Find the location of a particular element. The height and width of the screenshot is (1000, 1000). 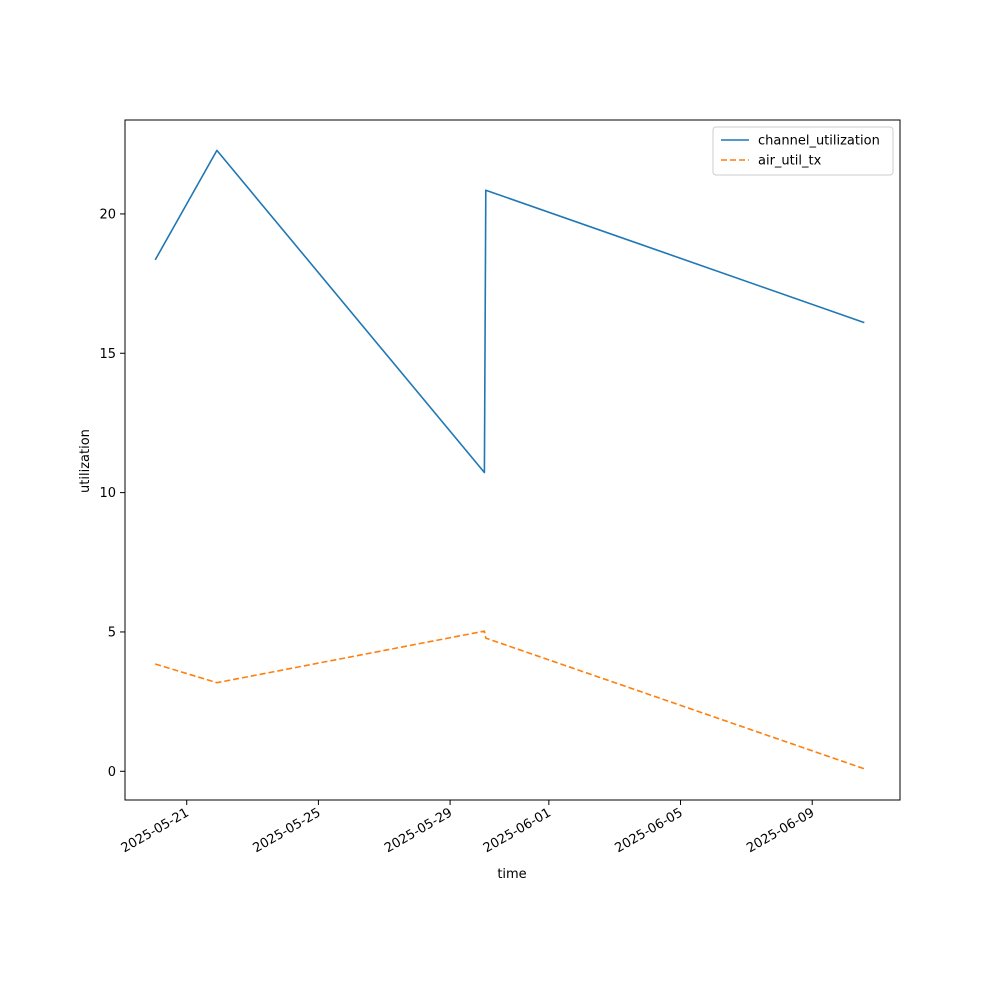

y-tick-label: 15 is located at coordinates (107, 354).